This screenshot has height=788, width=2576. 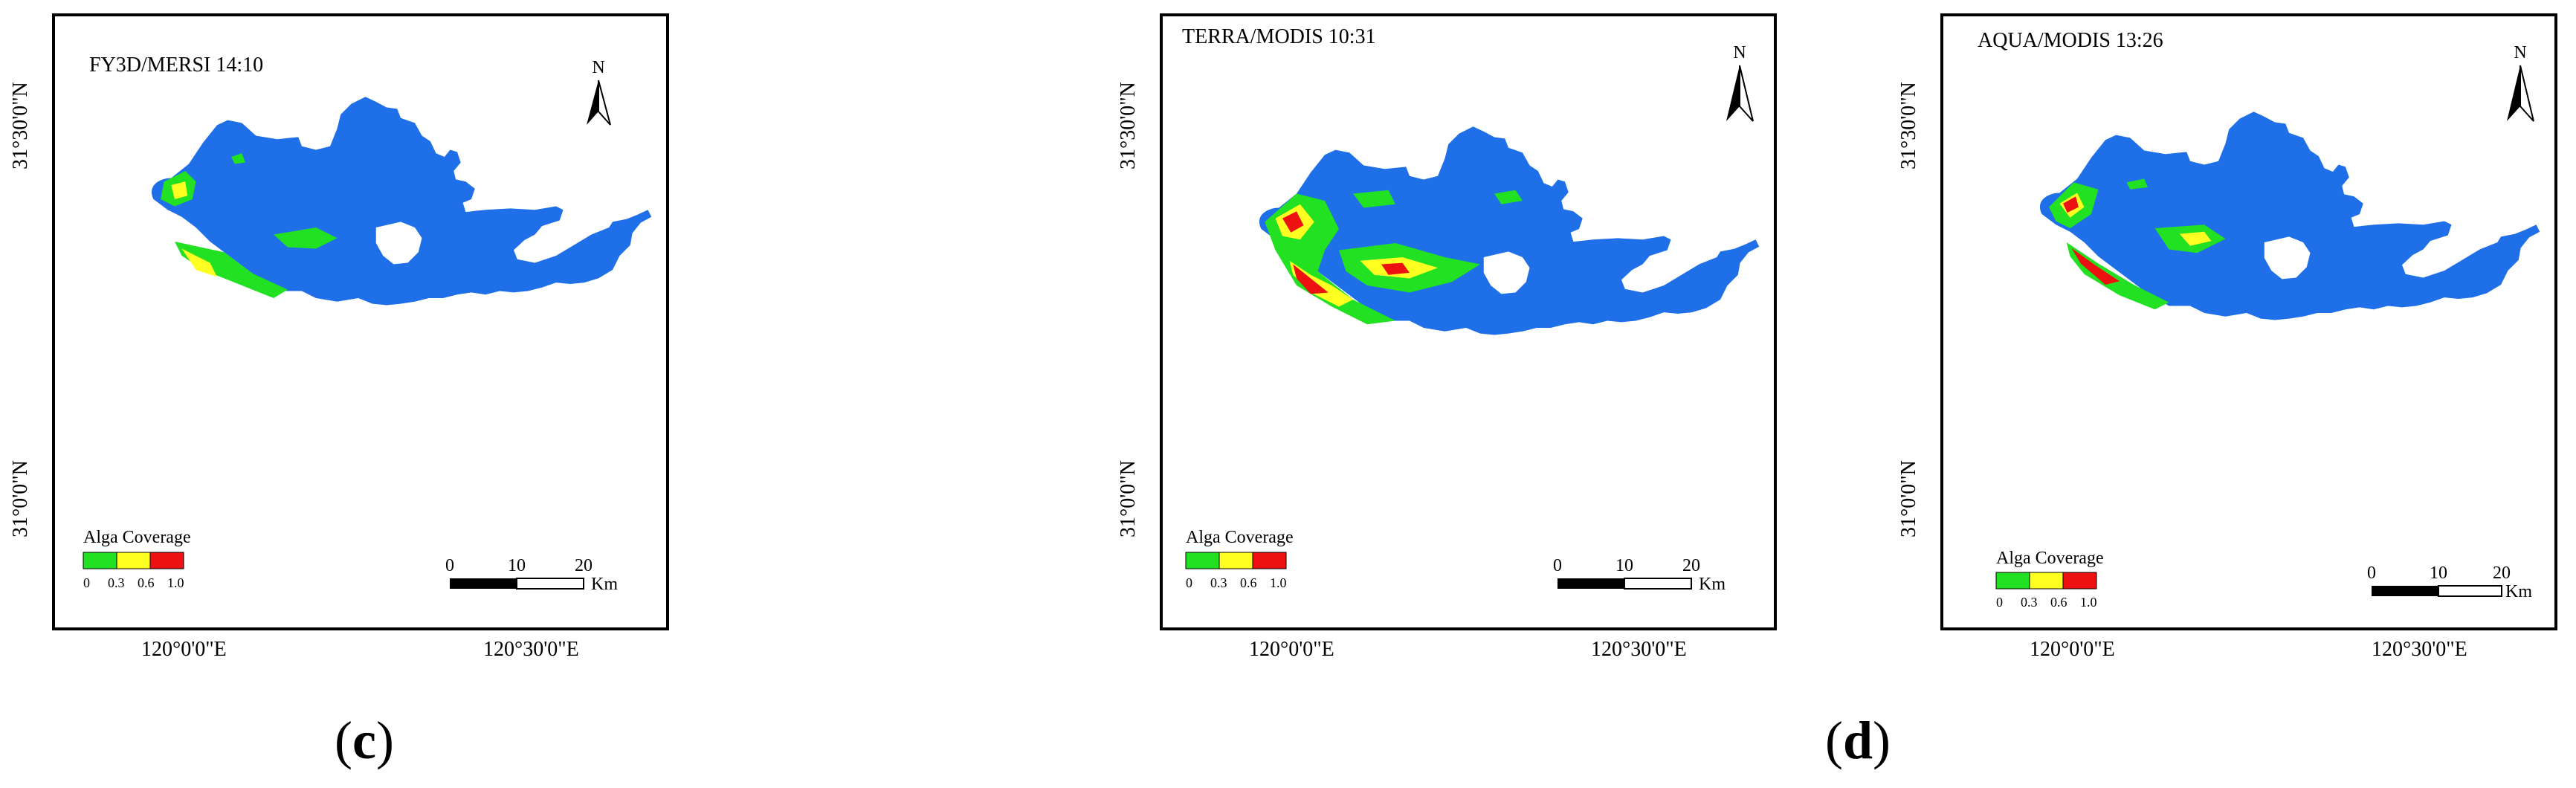 What do you see at coordinates (1279, 36) in the screenshot?
I see `map-title: TERRA/MODIS 10:31` at bounding box center [1279, 36].